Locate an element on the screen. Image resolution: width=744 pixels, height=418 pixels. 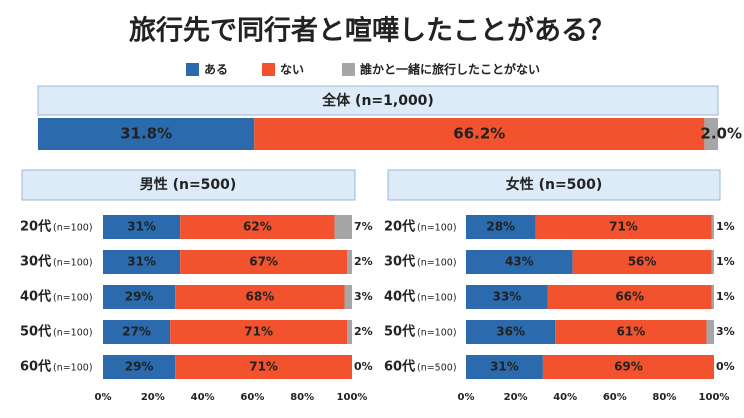
panel-title: 女性 (n=500) is located at coordinates (554, 184).